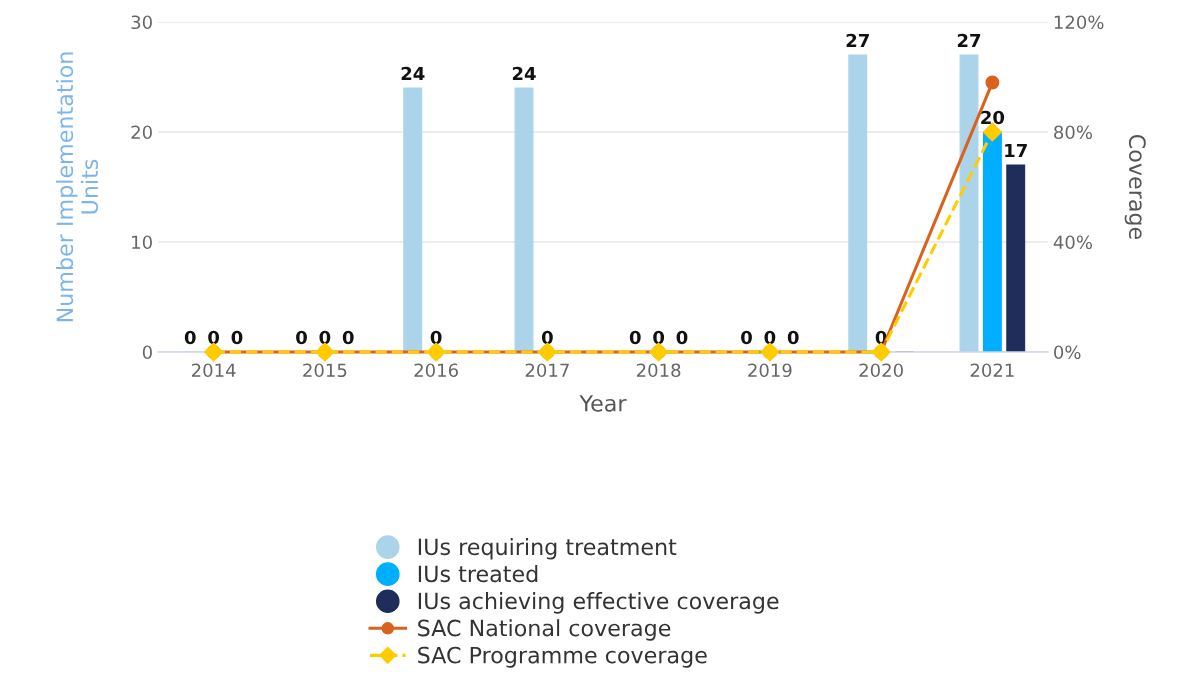 This screenshot has width=1193, height=699. What do you see at coordinates (992, 370) in the screenshot?
I see `x-tick-label: 2021` at bounding box center [992, 370].